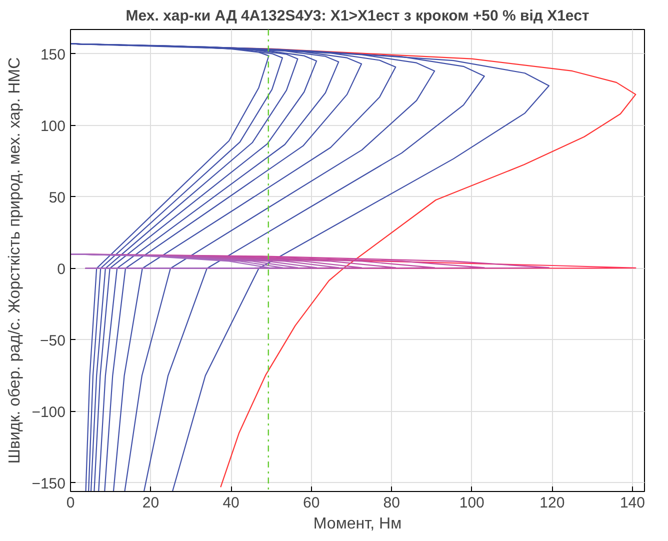 This screenshot has width=668, height=541. I want to click on y-axis-title: Швидк. обер. рад/с. Жорсткість природ. мех. хар. НМС, so click(15, 260).